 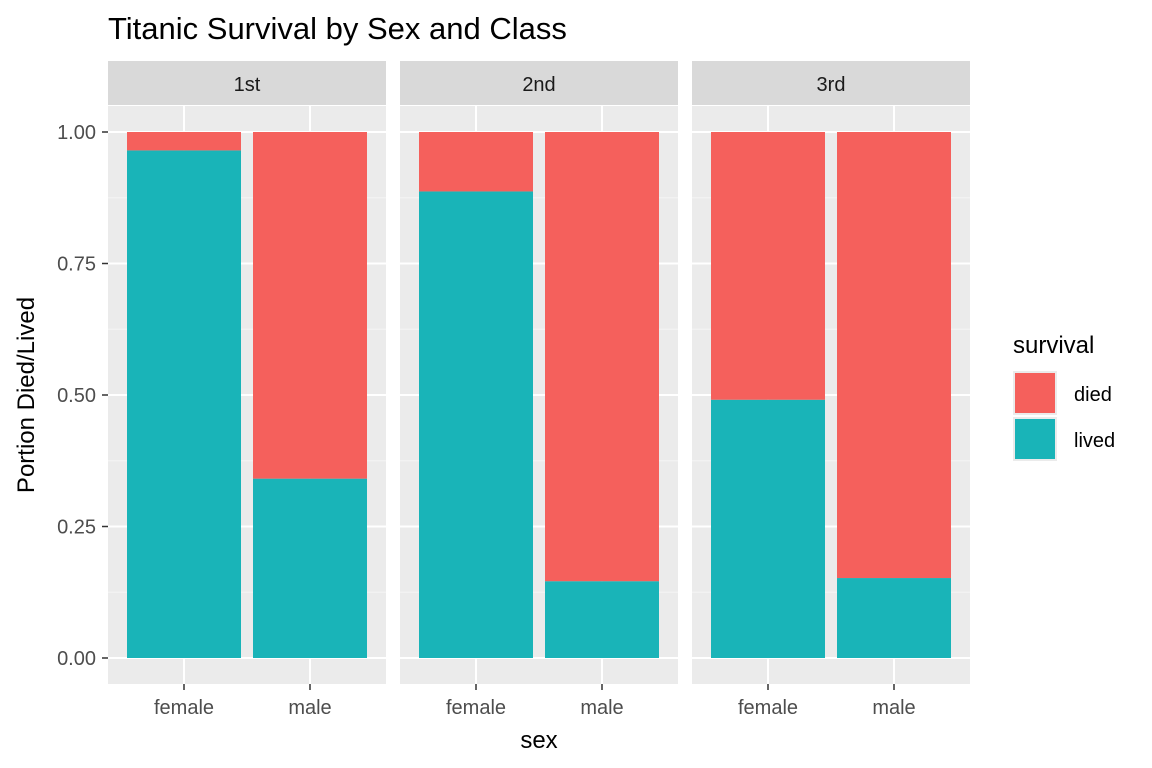 I want to click on legend-title: survival, so click(x=1053, y=345).